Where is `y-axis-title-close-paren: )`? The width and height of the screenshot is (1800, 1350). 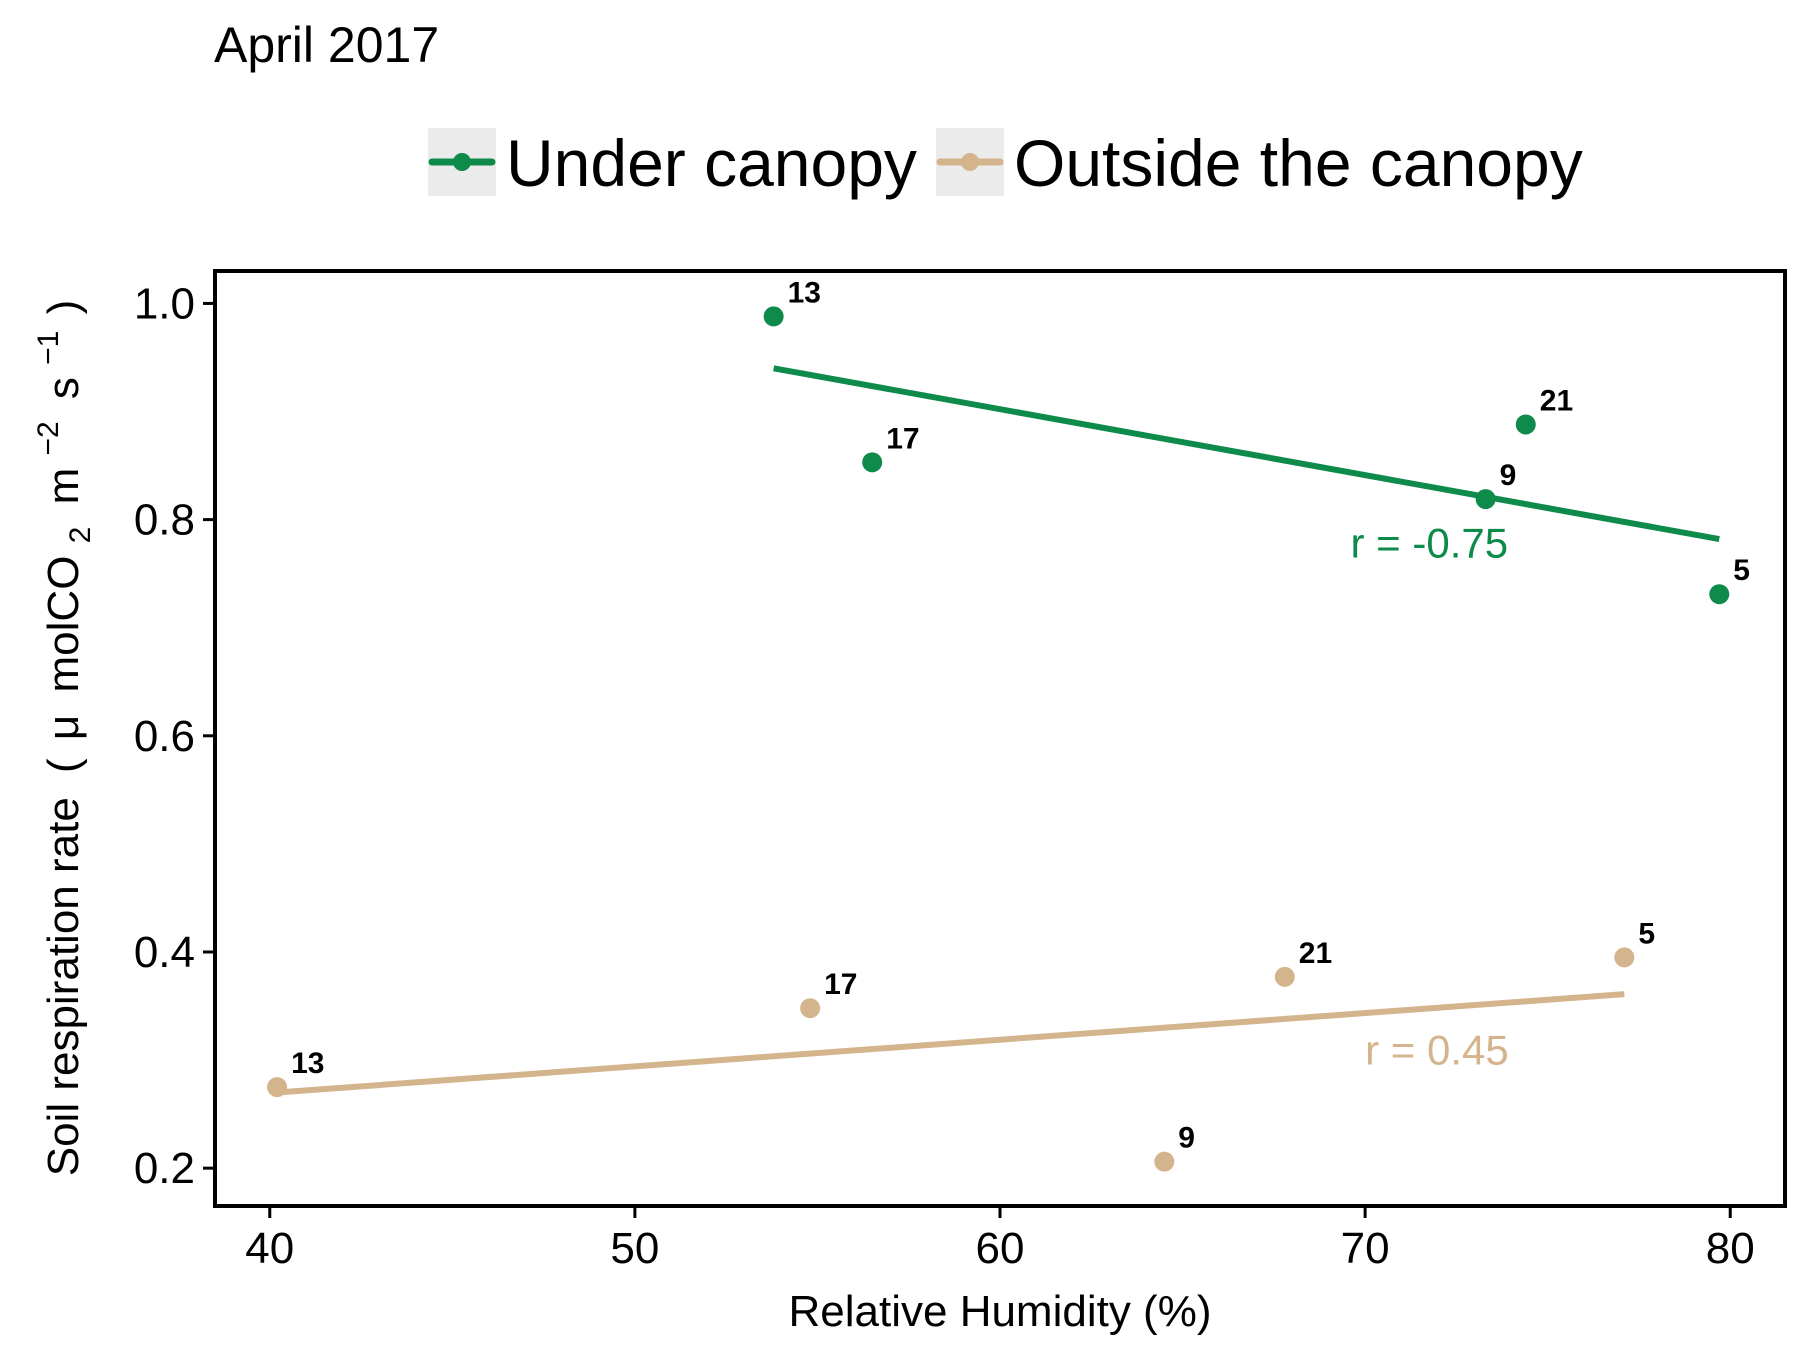 y-axis-title-close-paren: ) is located at coordinates (63, 307).